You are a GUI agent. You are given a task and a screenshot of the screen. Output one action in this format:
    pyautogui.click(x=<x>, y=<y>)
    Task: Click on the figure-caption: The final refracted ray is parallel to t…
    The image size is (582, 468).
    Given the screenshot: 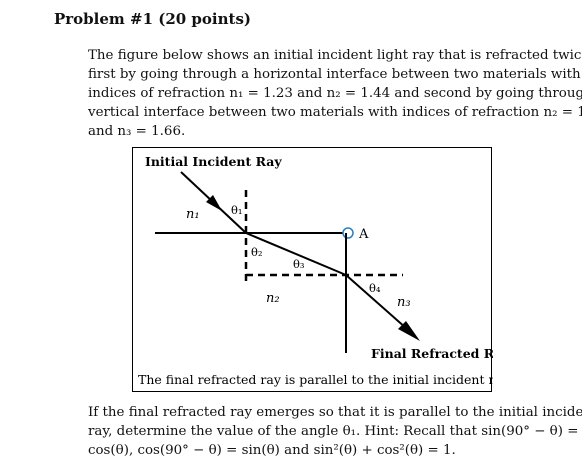 What is the action you would take?
    pyautogui.click(x=315, y=379)
    